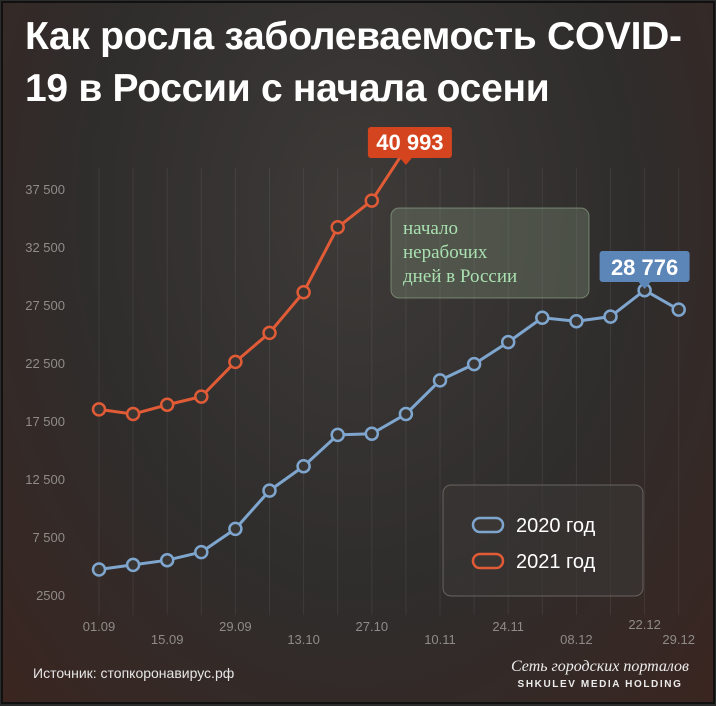 This screenshot has width=716, height=706. What do you see at coordinates (678, 639) in the screenshot?
I see `x-tick-label: 29.12` at bounding box center [678, 639].